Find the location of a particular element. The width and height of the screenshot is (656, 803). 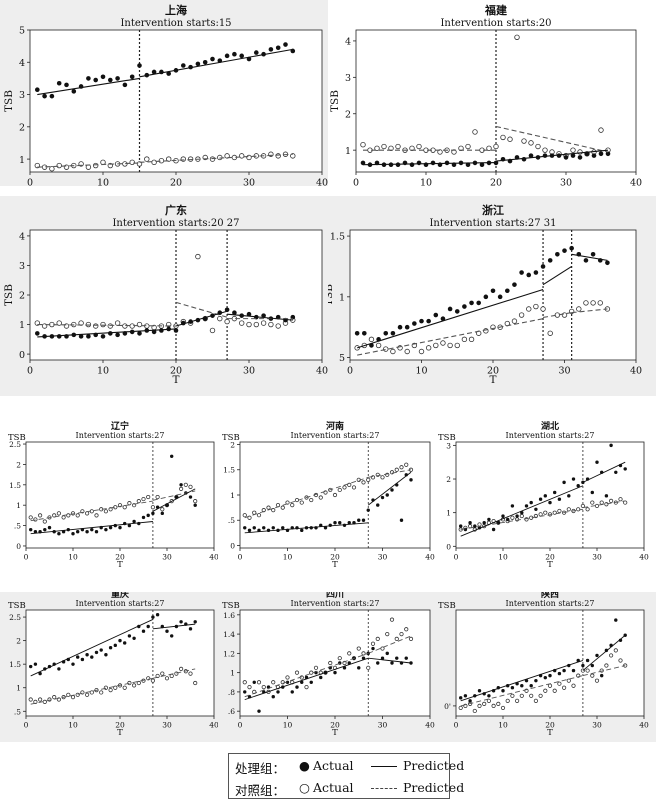

plot-area is located at coordinates (335, 663).